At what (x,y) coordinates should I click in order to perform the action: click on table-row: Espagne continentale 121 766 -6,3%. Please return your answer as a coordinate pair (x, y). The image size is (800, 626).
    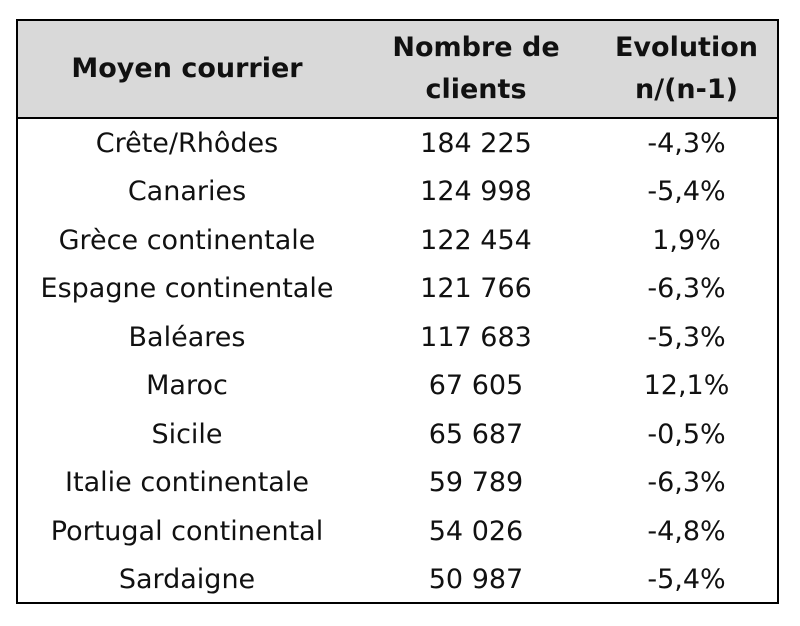
    Looking at the image, I should click on (397, 289).